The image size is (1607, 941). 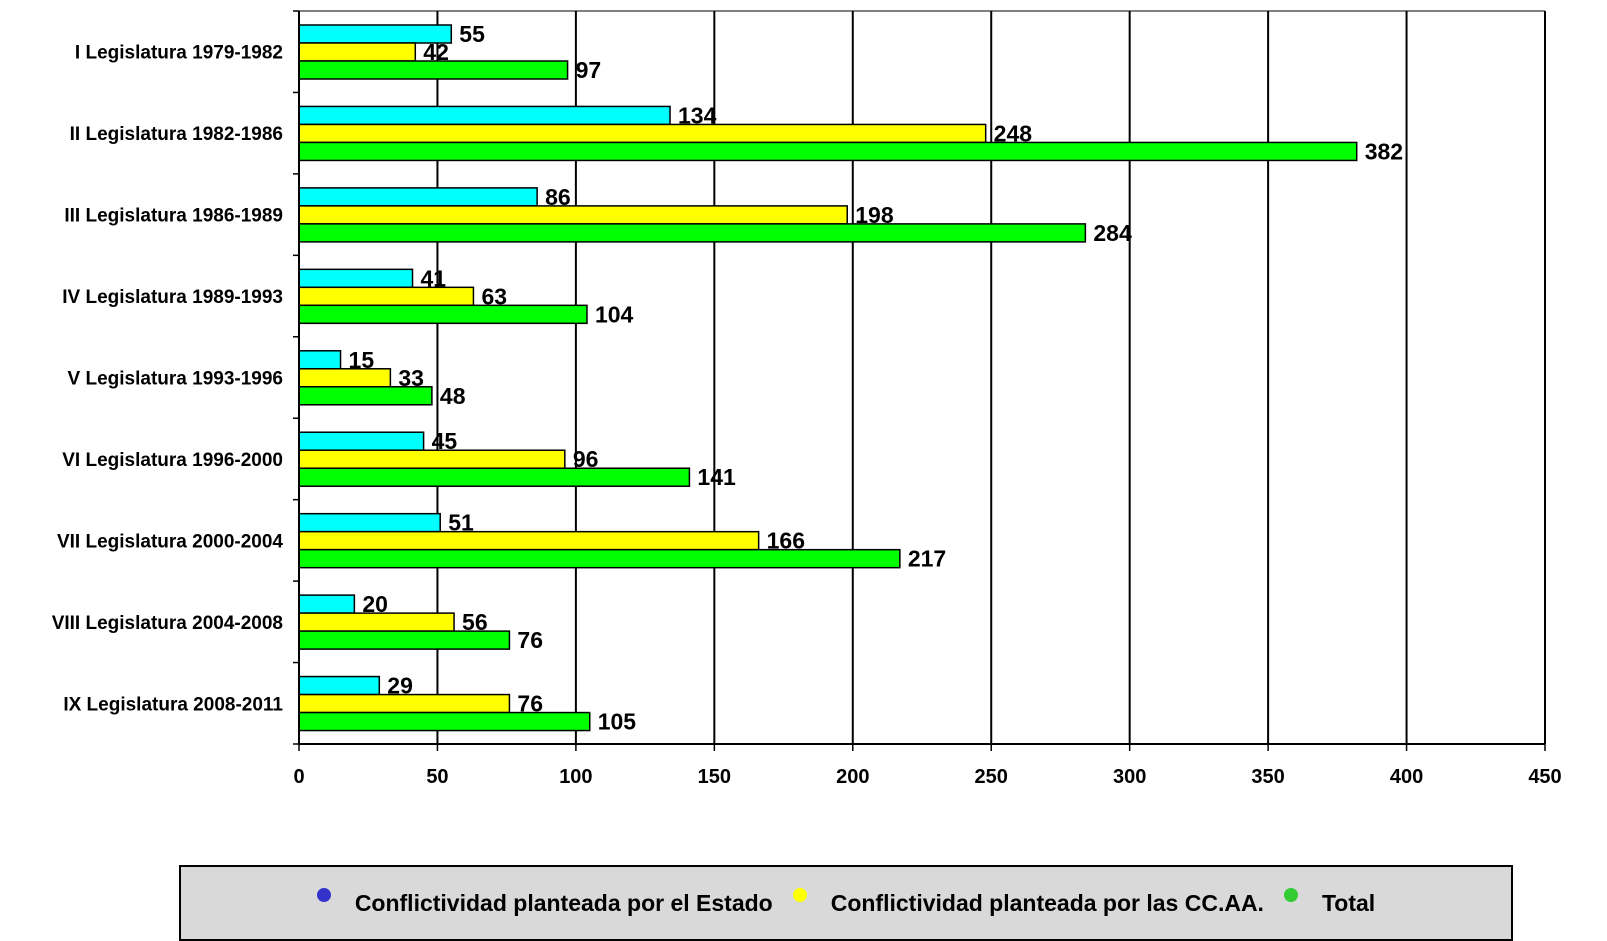 I want to click on x-tick-label-400: 400, so click(x=1406, y=777).